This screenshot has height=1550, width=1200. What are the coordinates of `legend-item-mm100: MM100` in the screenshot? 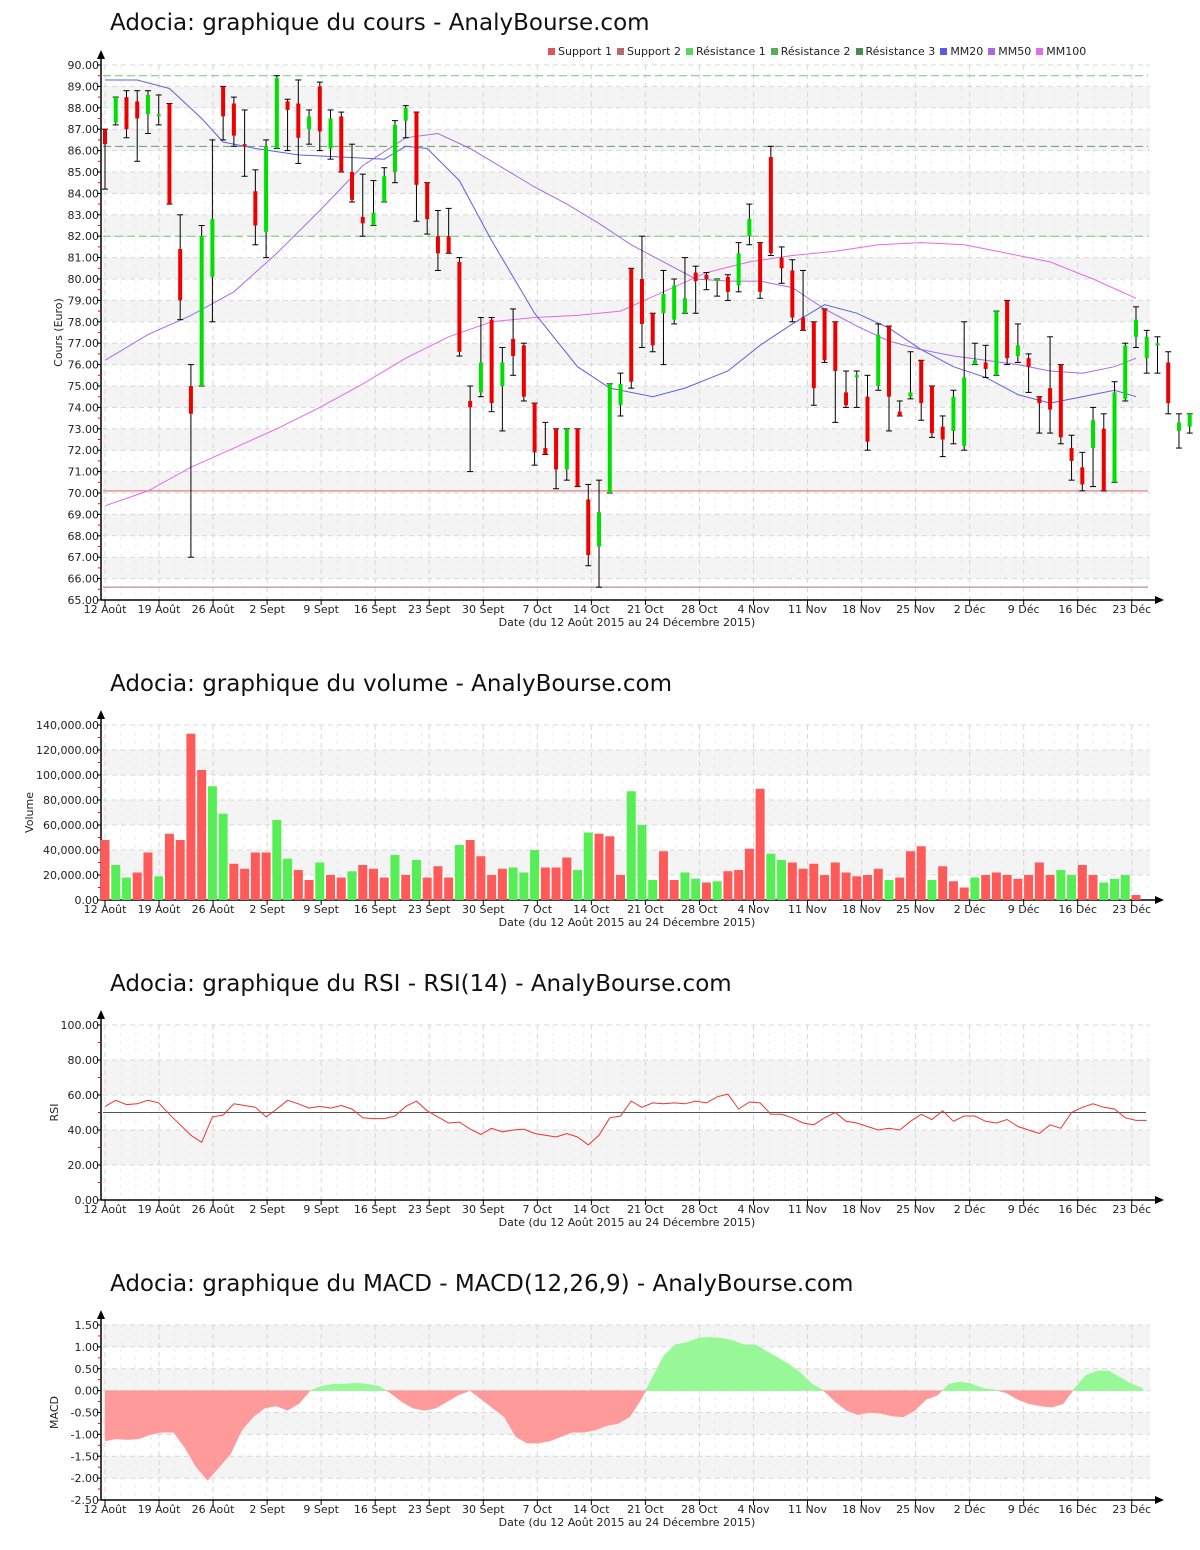 It's located at (1061, 51).